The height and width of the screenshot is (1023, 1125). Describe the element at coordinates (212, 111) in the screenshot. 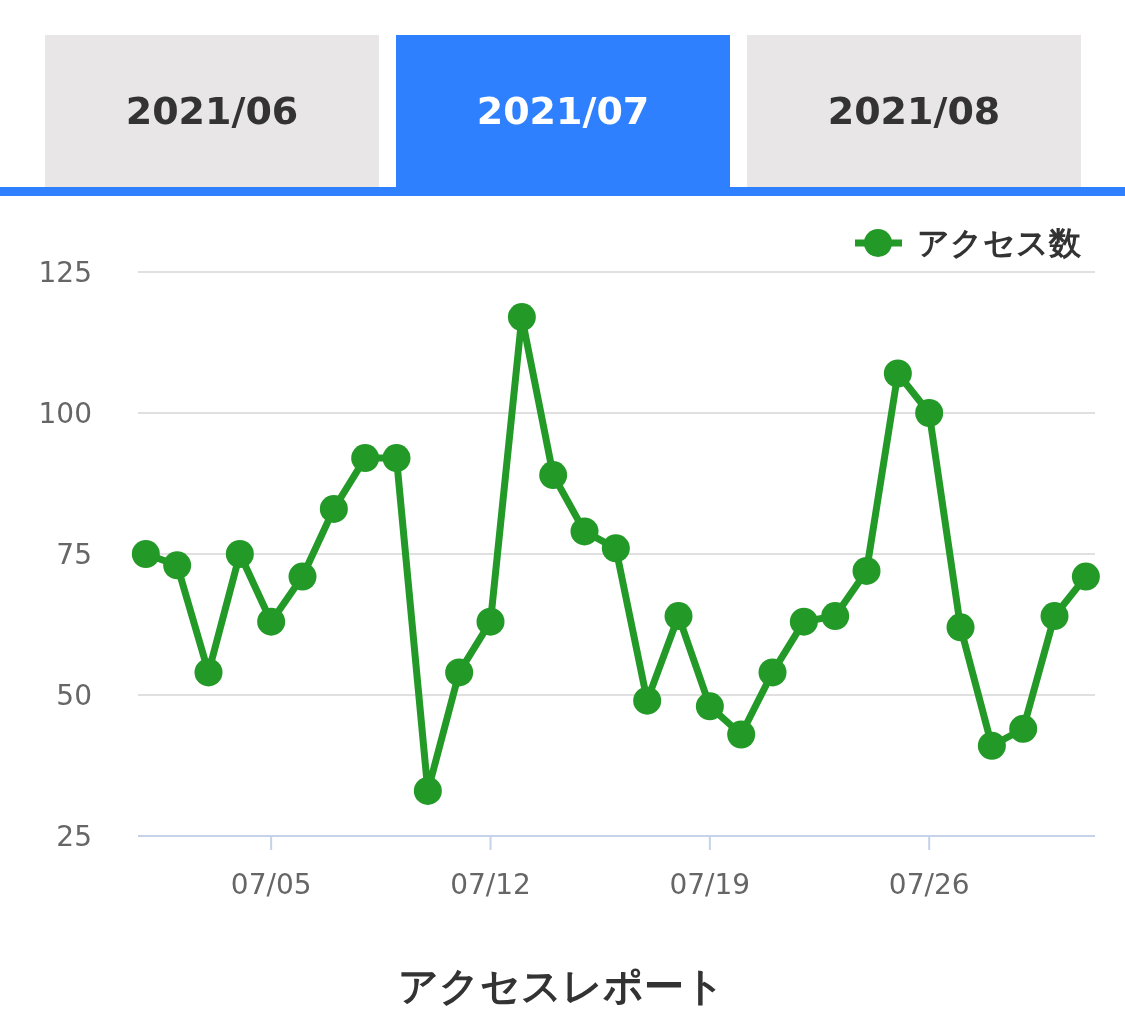

I see `text: 2021/06` at that location.